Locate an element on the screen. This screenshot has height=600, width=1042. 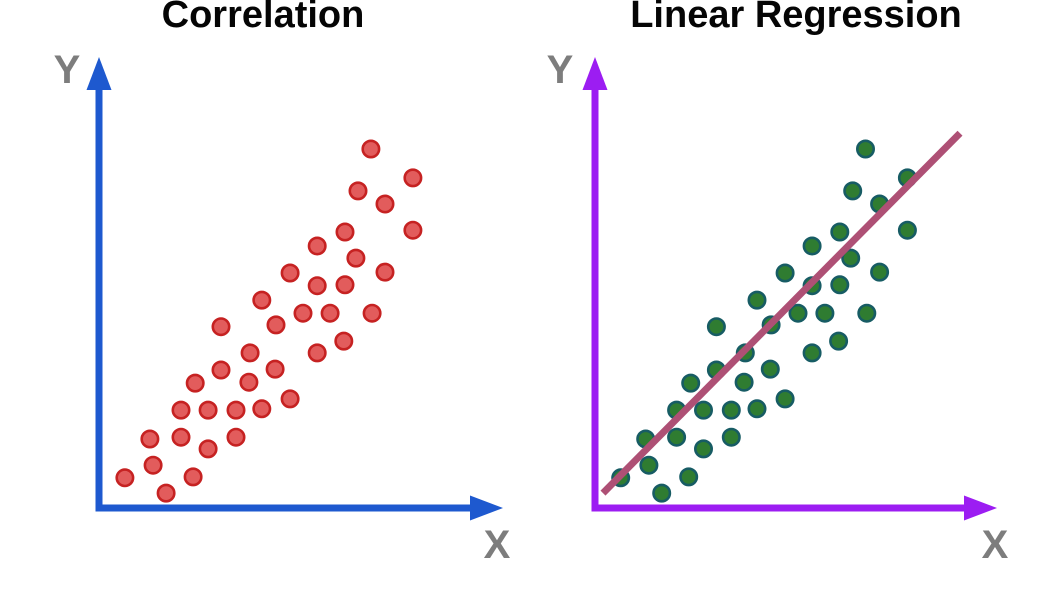
right-y-axis-label: Y is located at coordinates (560, 70).